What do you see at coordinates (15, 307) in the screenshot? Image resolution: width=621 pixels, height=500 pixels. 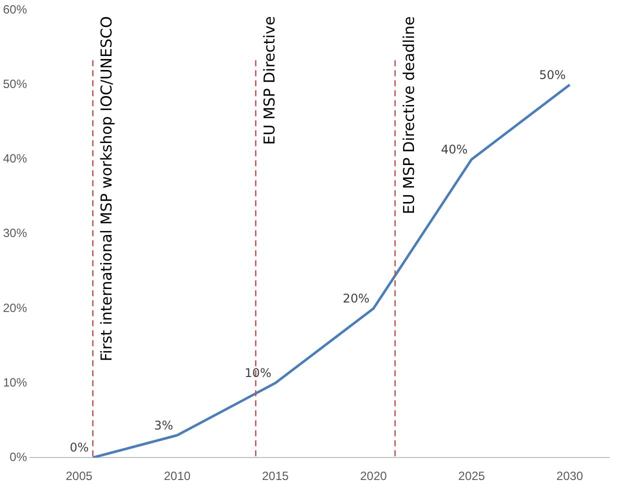 I see `y-tick-label: 20%` at bounding box center [15, 307].